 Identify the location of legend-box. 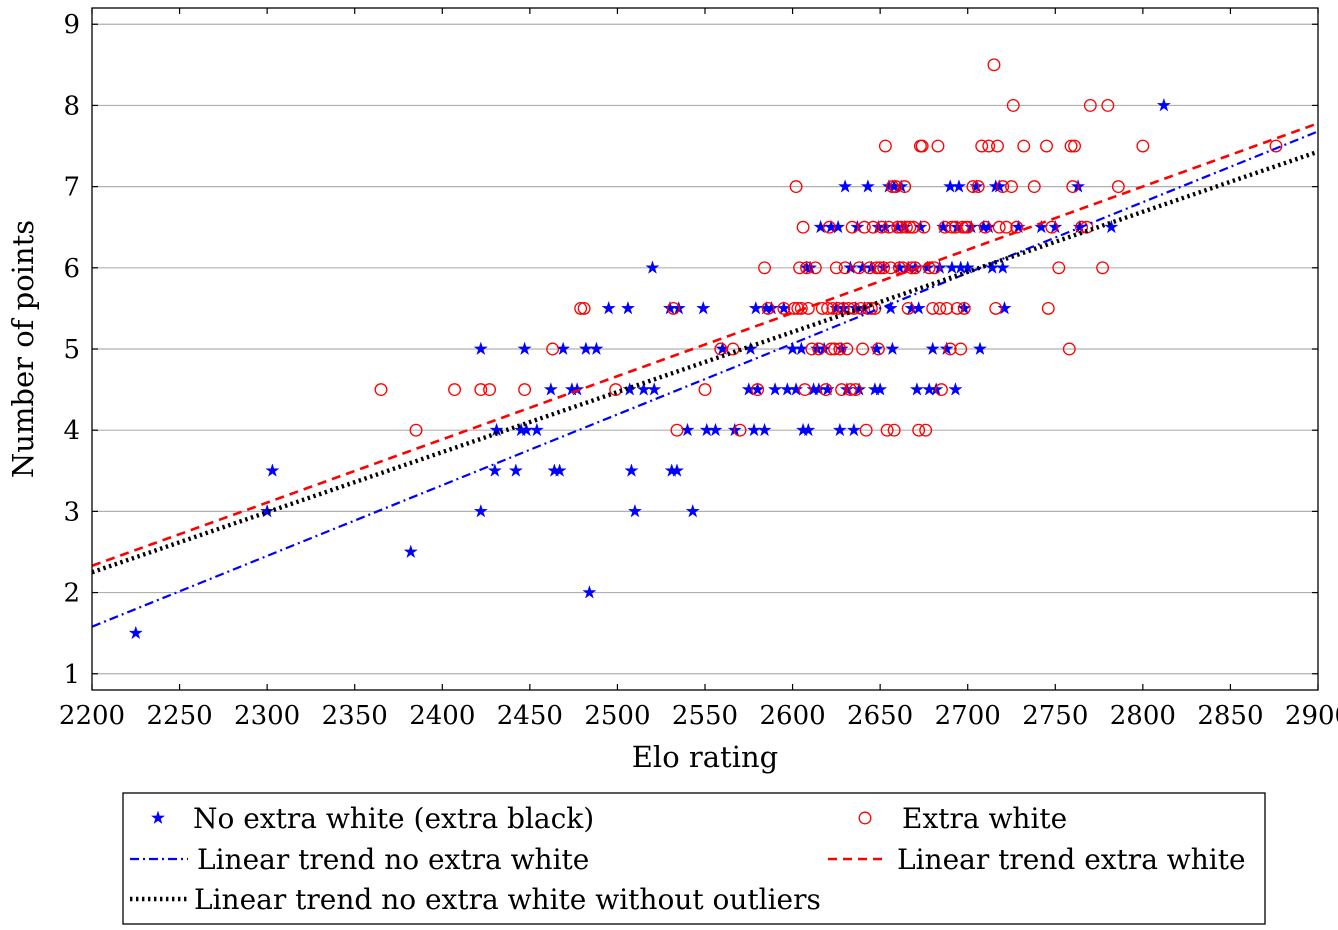
(694, 858).